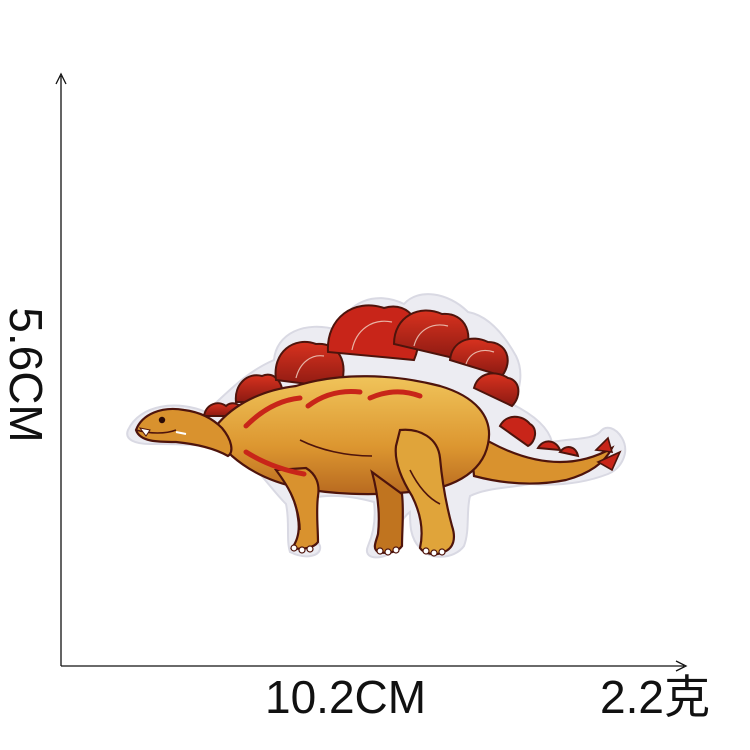 Image resolution: width=750 pixels, height=750 pixels. What do you see at coordinates (61, 78) in the screenshot?
I see `vertical-axis-arrowhead` at bounding box center [61, 78].